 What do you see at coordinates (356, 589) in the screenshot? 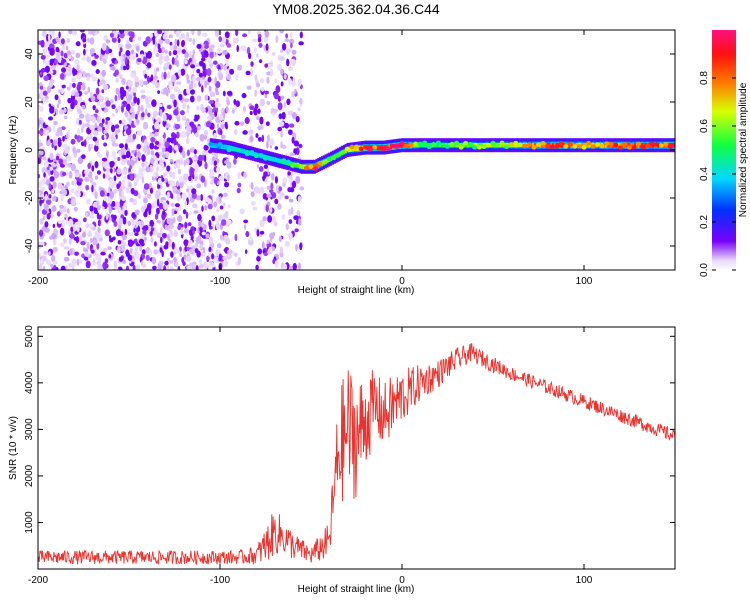
I see `snr-xlabel: Height of straight line (km)` at bounding box center [356, 589].